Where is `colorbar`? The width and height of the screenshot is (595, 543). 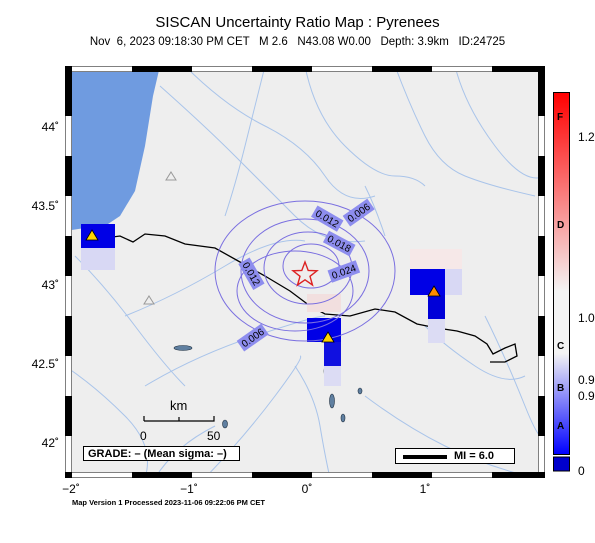
colorbar is located at coordinates (561, 282).